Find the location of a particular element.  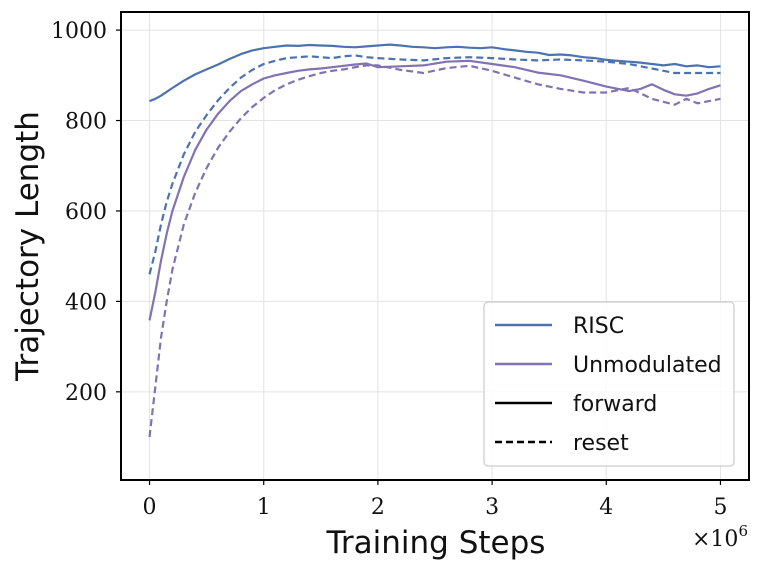

y-axis-title: Trajectory Length is located at coordinates (28, 246).